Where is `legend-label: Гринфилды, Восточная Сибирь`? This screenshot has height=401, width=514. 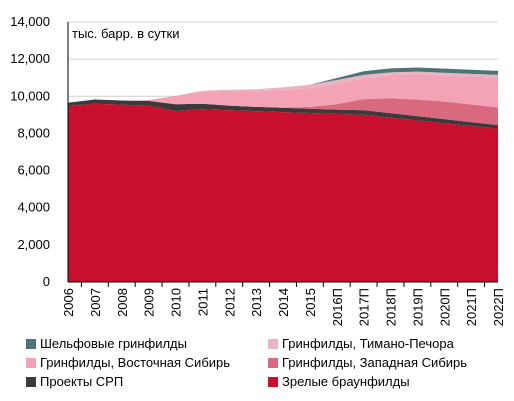 legend-label: Гринфилды, Восточная Сибирь is located at coordinates (135, 362).